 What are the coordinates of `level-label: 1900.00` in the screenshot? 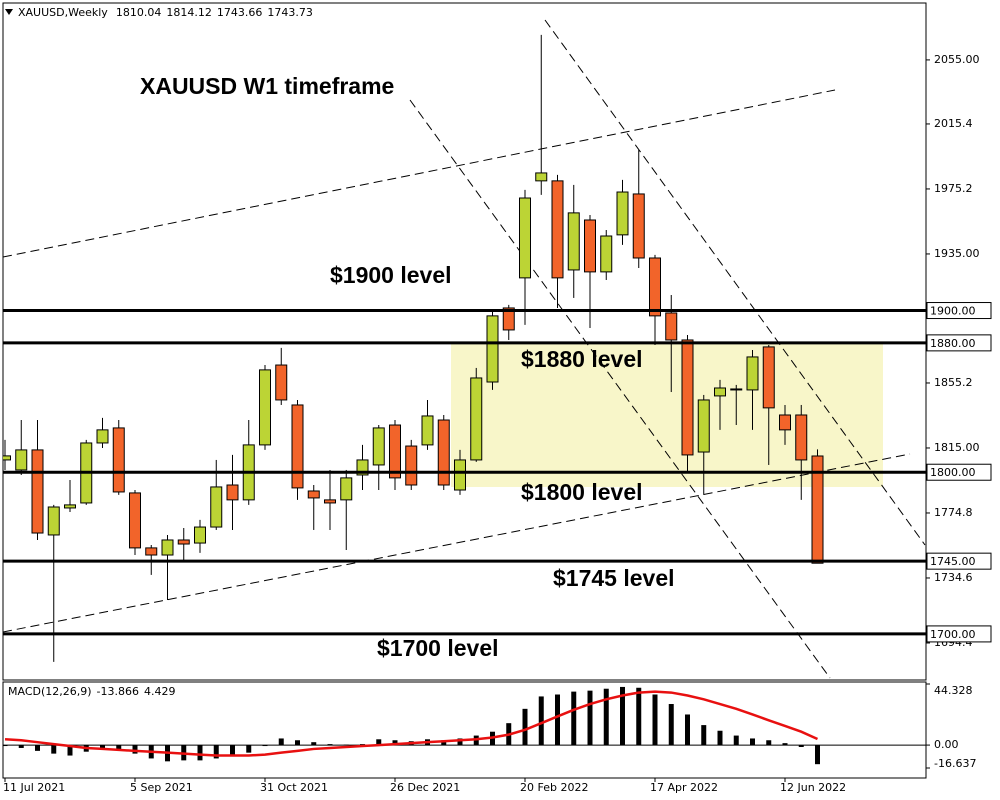 It's located at (953, 311).